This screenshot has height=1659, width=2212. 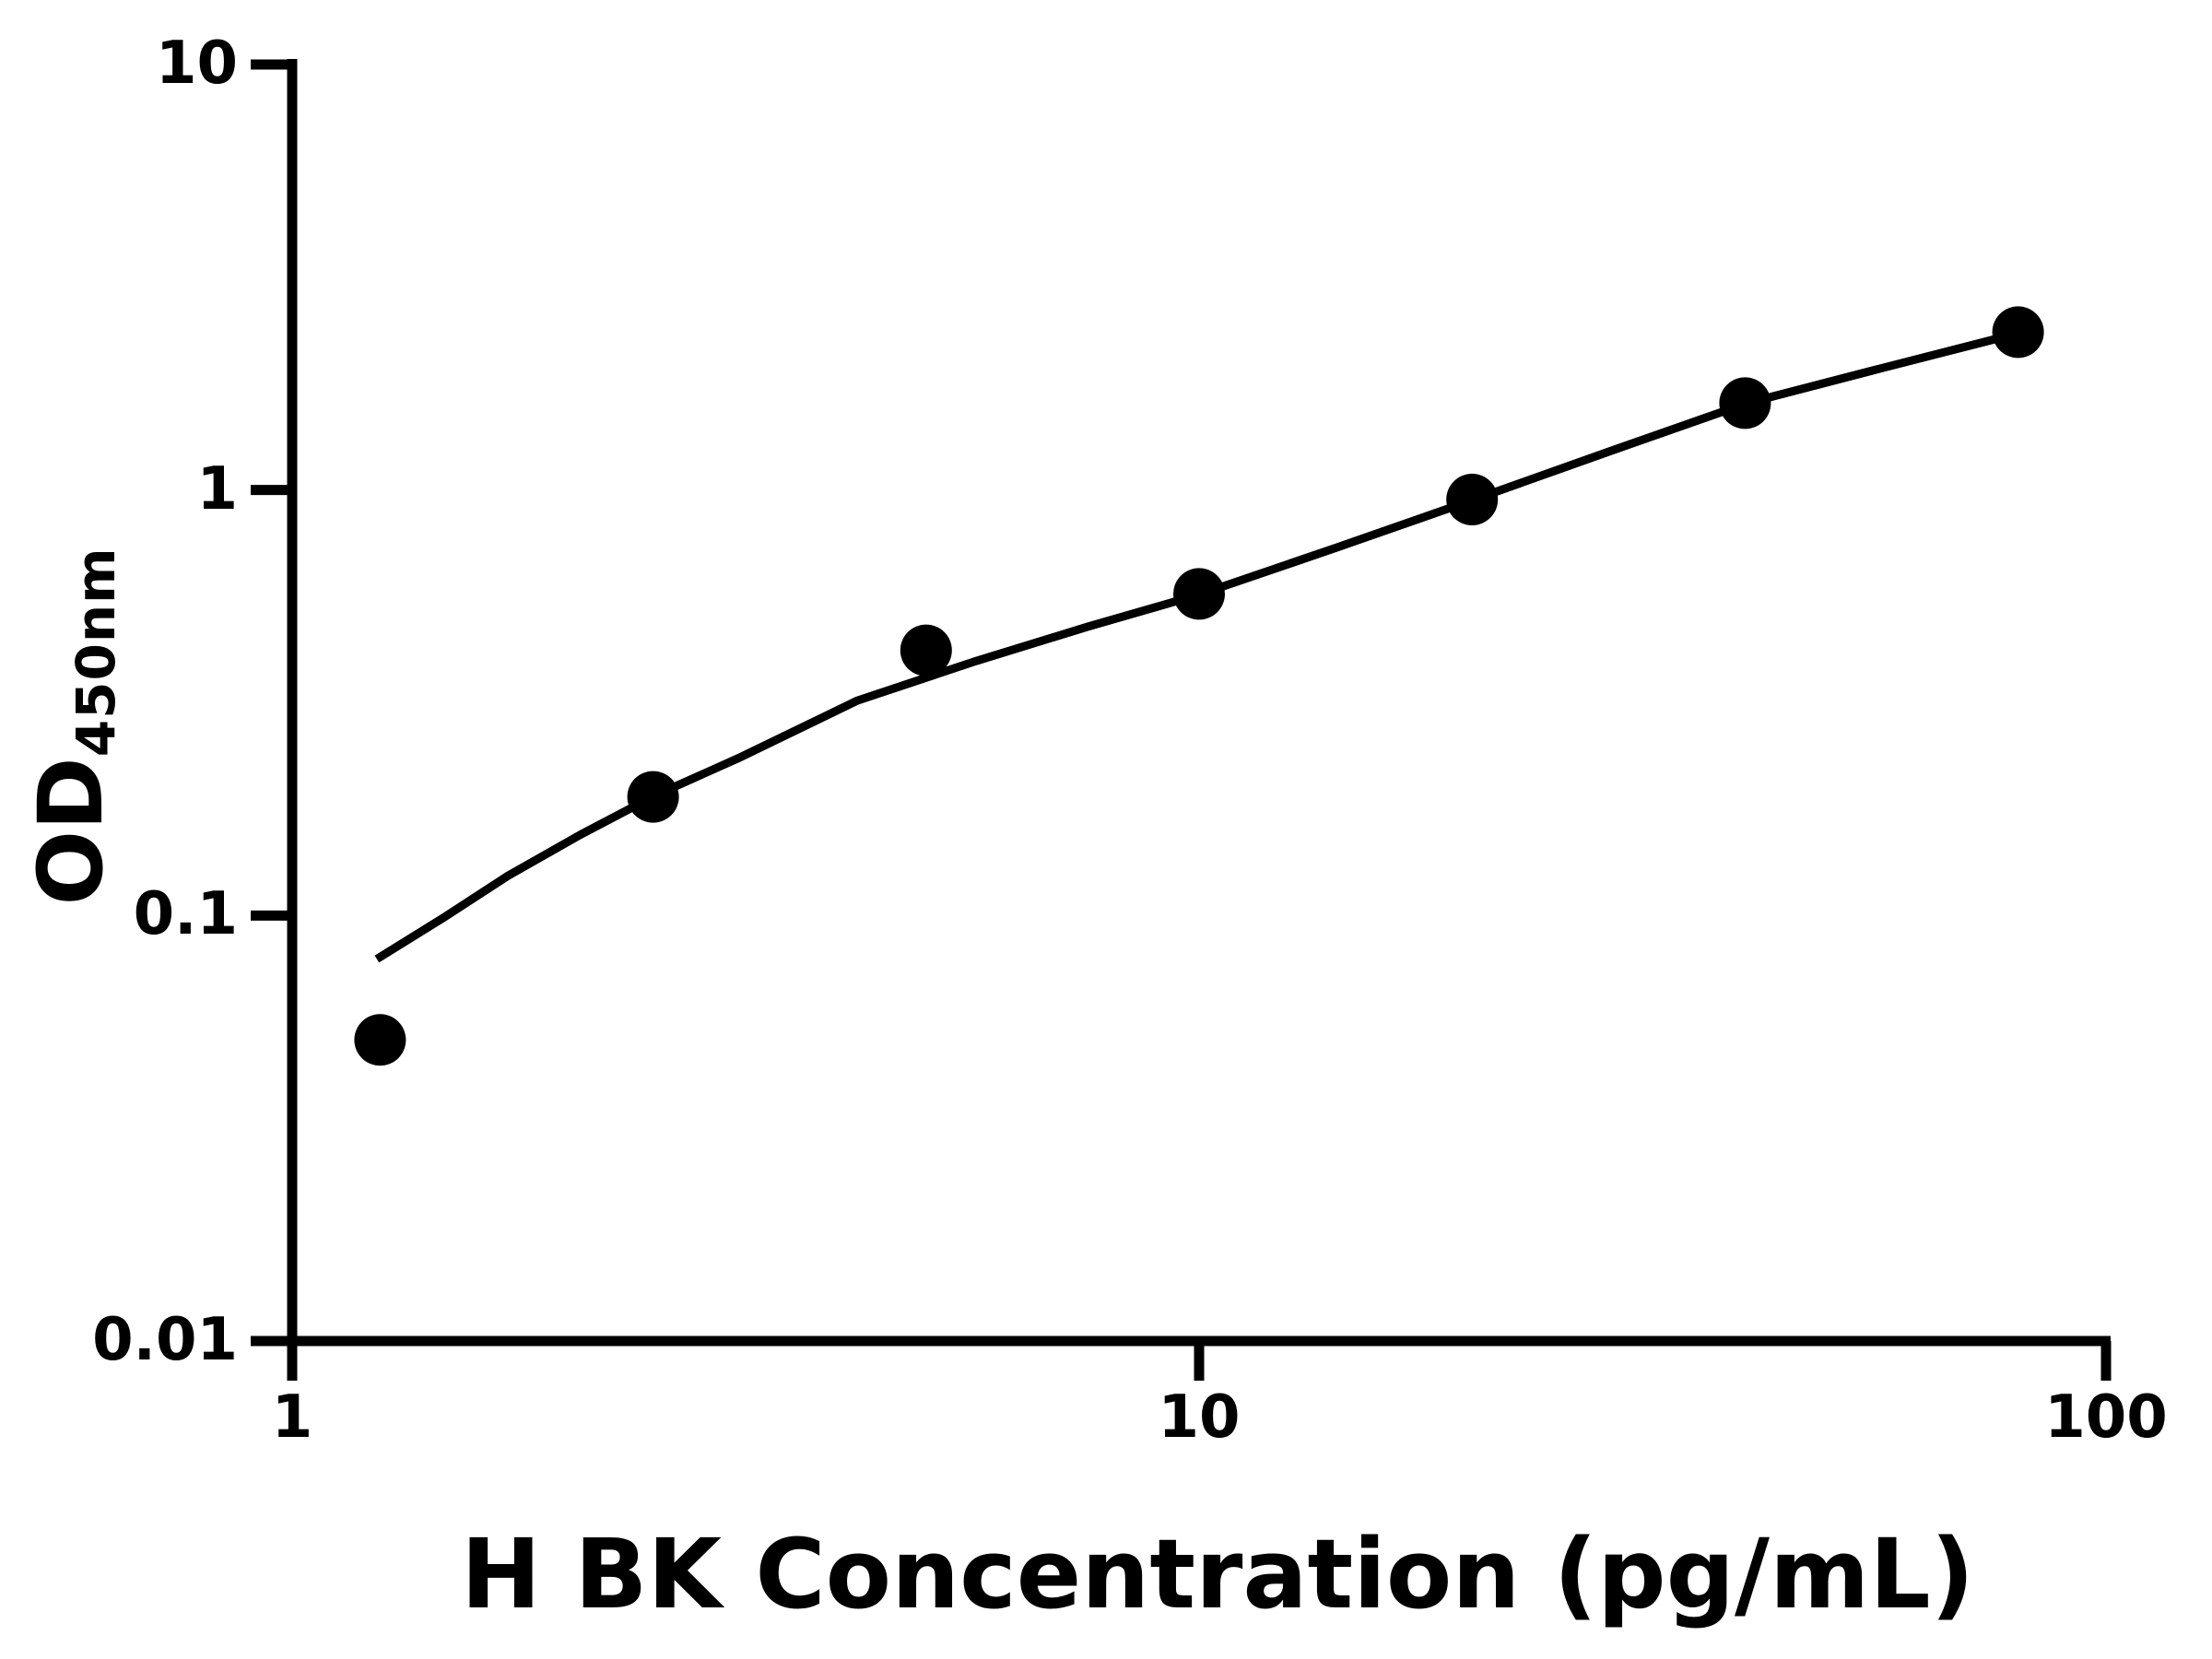 What do you see at coordinates (95, 652) in the screenshot?
I see `y-axis-title-sub: 450nm` at bounding box center [95, 652].